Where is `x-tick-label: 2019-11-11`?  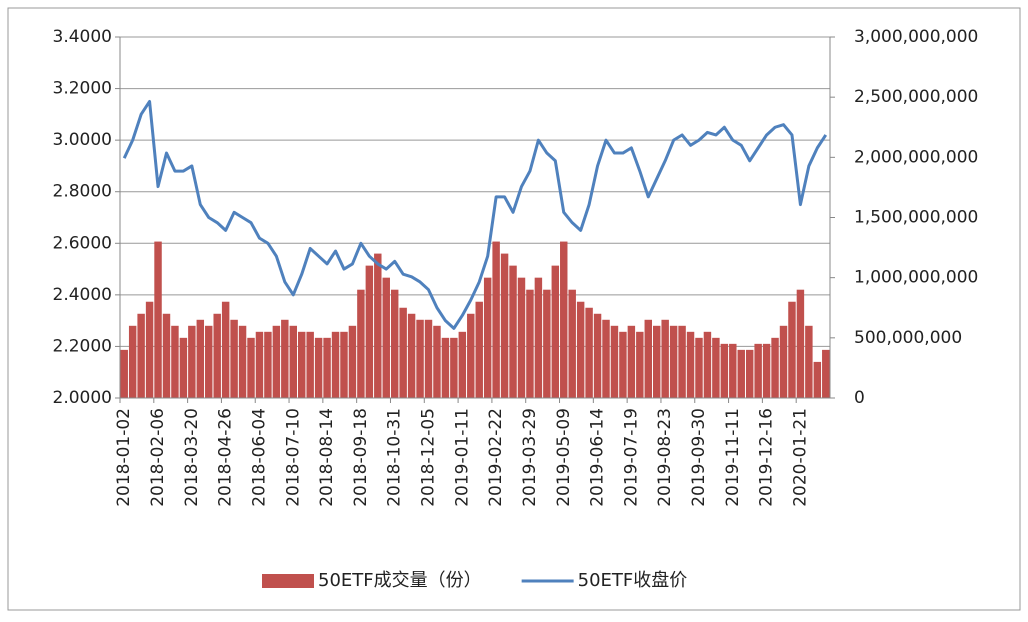
x-tick-label: 2019-11-11 is located at coordinates (733, 457).